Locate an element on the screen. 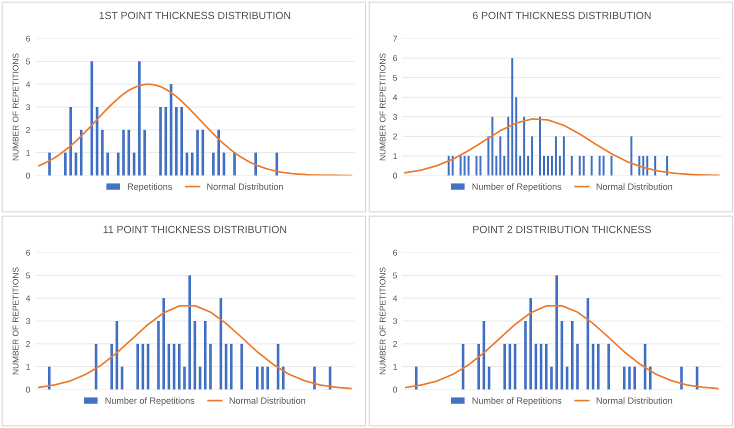 This screenshot has height=428, width=734. chart-title: 1ST POINT THICKNESS DISTRIBUTION is located at coordinates (195, 16).